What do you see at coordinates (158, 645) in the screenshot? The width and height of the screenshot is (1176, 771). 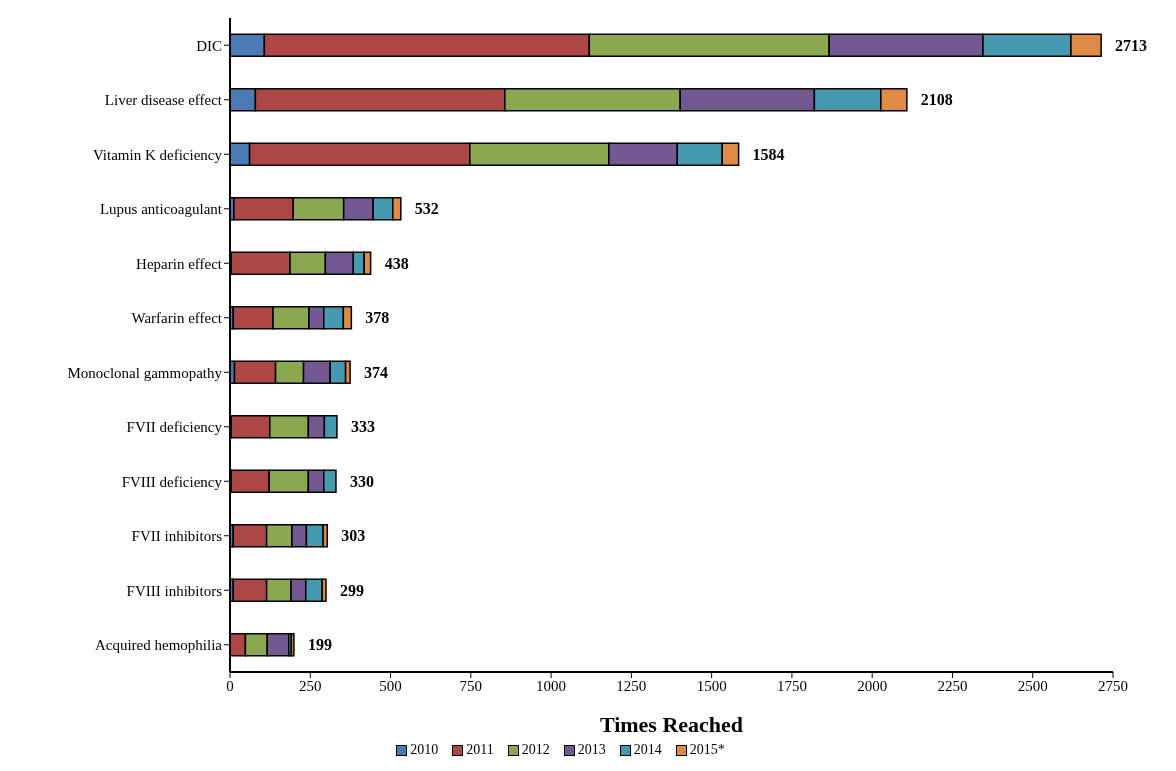 I see `y-tick-label: Acquired hemophilia` at bounding box center [158, 645].